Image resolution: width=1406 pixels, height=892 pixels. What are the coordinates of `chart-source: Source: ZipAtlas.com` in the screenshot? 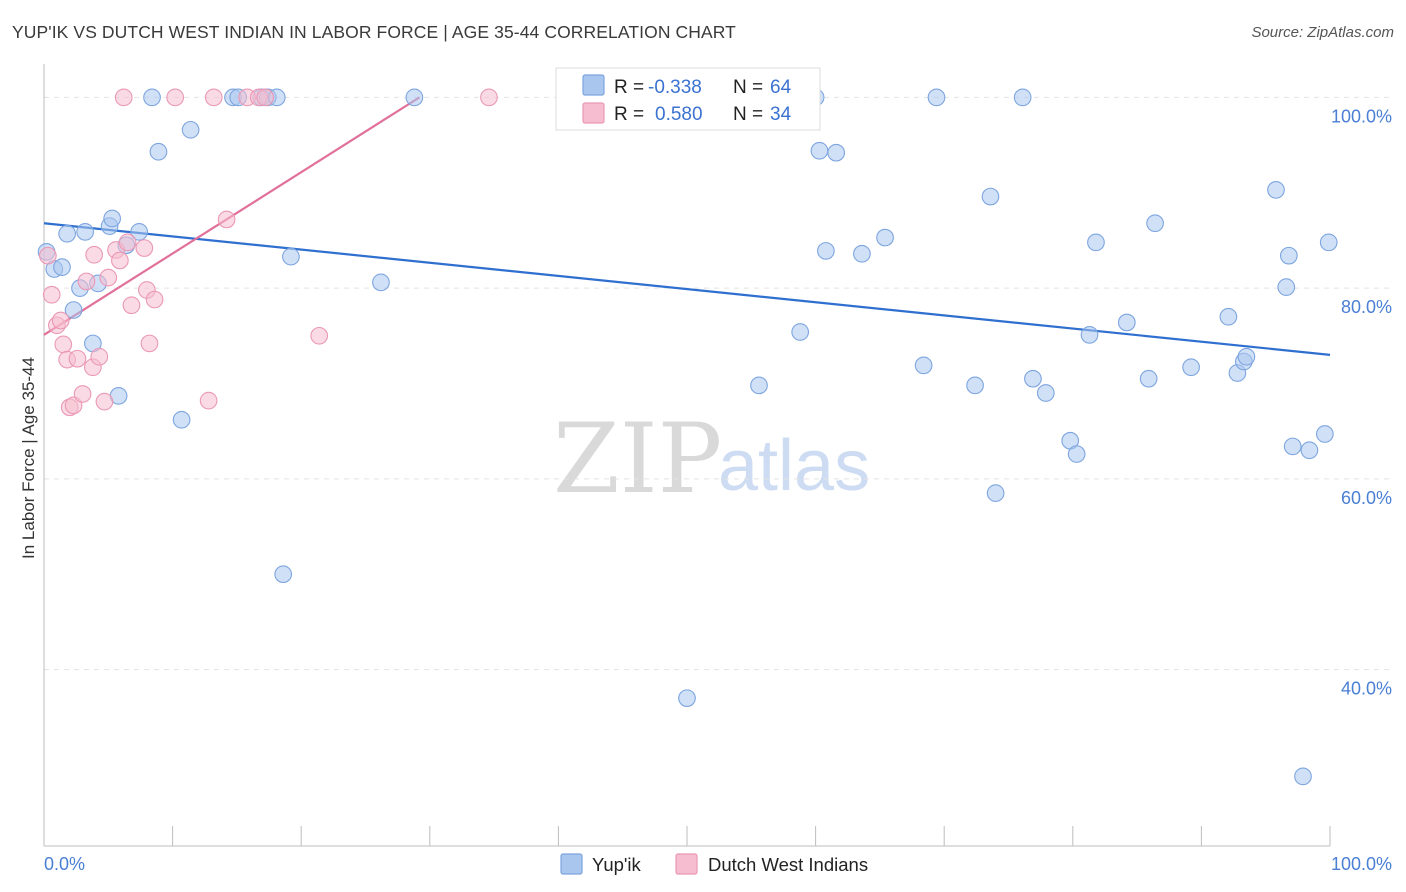 It's located at (1322, 32).